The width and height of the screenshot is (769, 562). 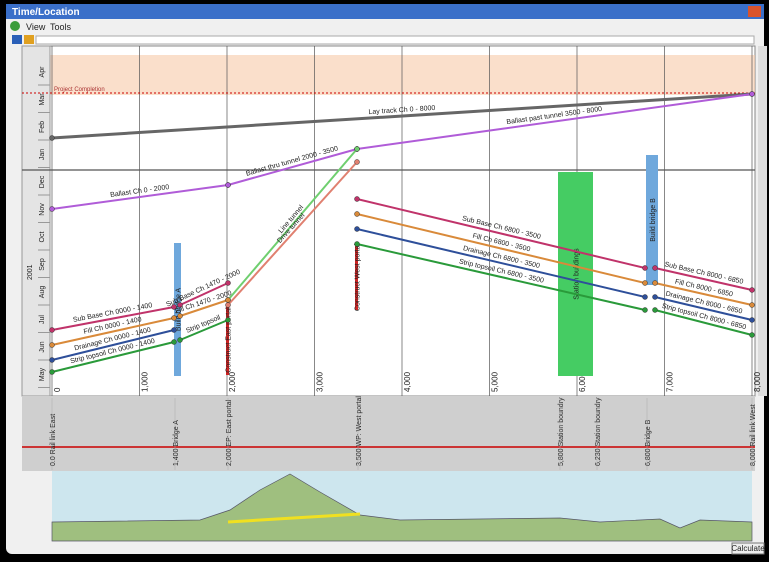 I want to click on scrollbar, so click(x=395, y=40).